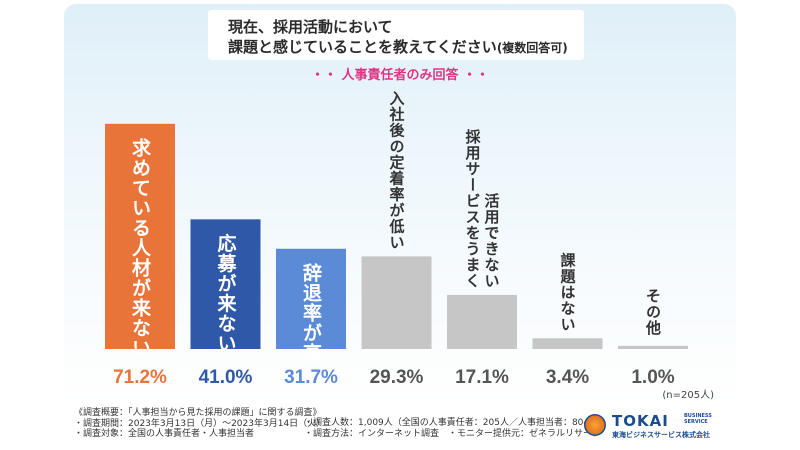 The height and width of the screenshot is (450, 800). I want to click on value-label: 17.1%, so click(482, 377).